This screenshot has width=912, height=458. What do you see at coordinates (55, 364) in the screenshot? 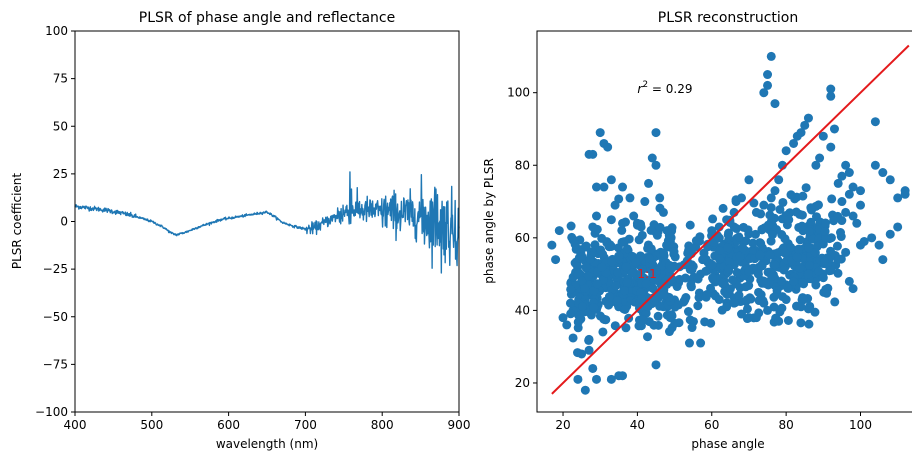
I see `y-tick-label: −75` at bounding box center [55, 364].